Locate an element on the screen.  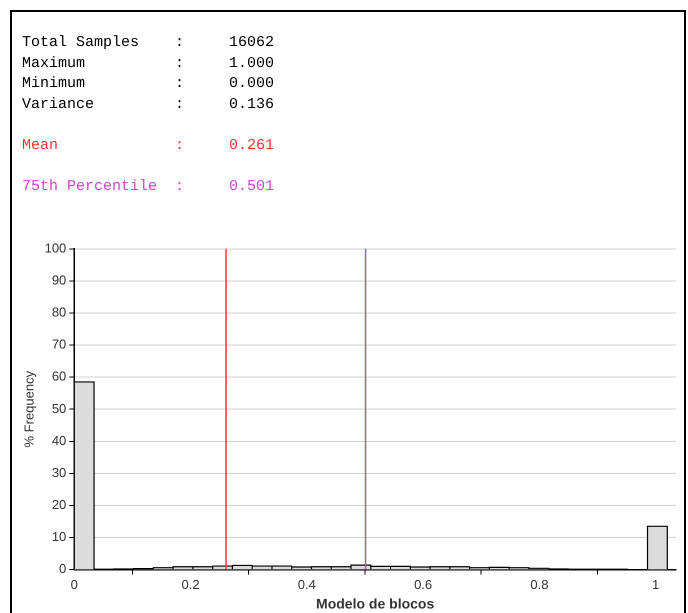
x-tick-label: 0.4 is located at coordinates (307, 584).